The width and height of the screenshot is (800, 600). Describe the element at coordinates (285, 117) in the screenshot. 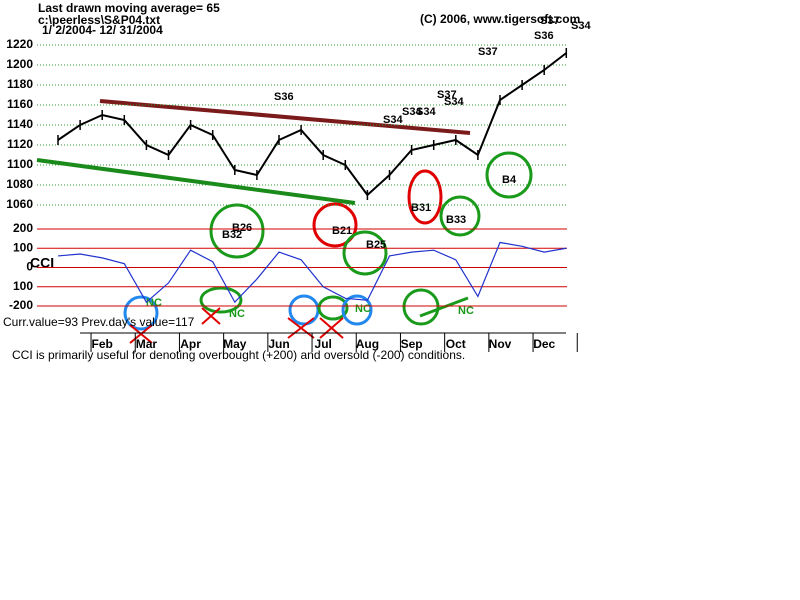

I see `resistance-trendline` at that location.